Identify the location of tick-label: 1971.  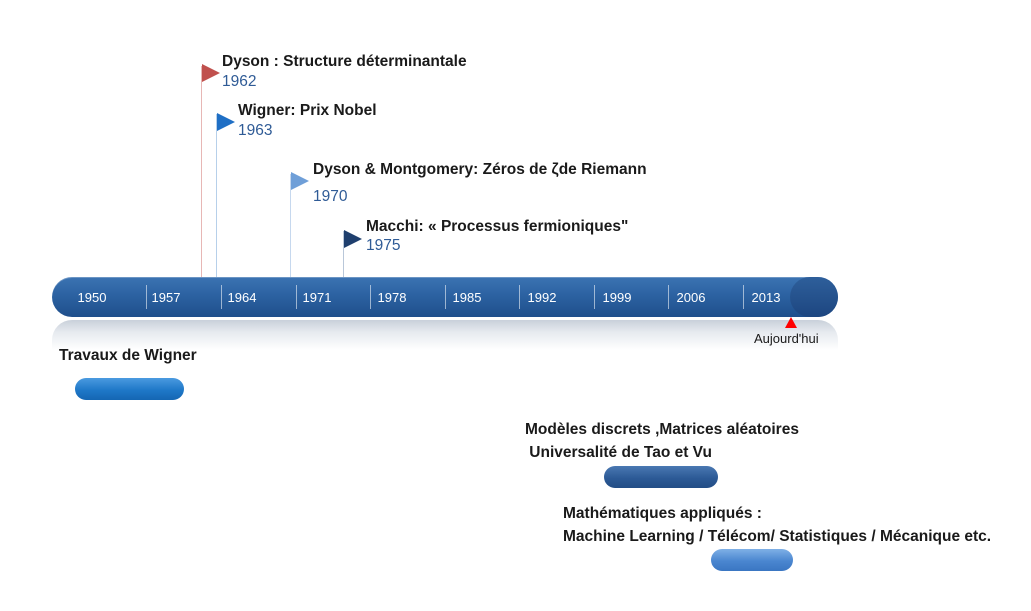
(317, 297).